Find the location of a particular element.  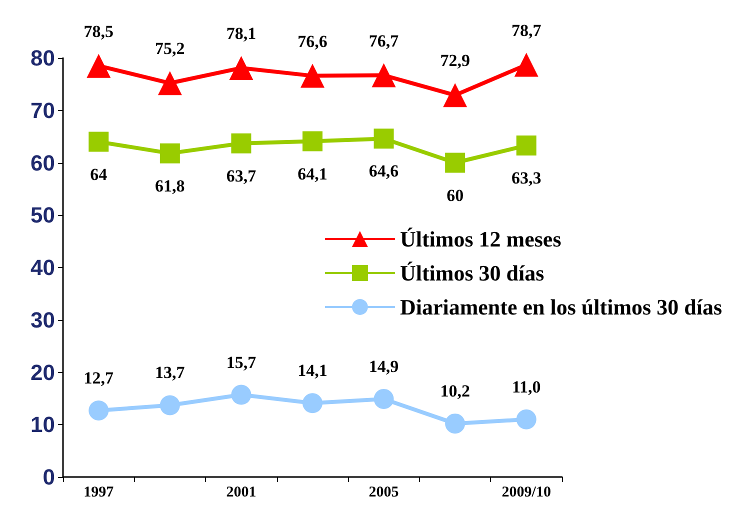

y-tick-label: 20 is located at coordinates (42, 372).